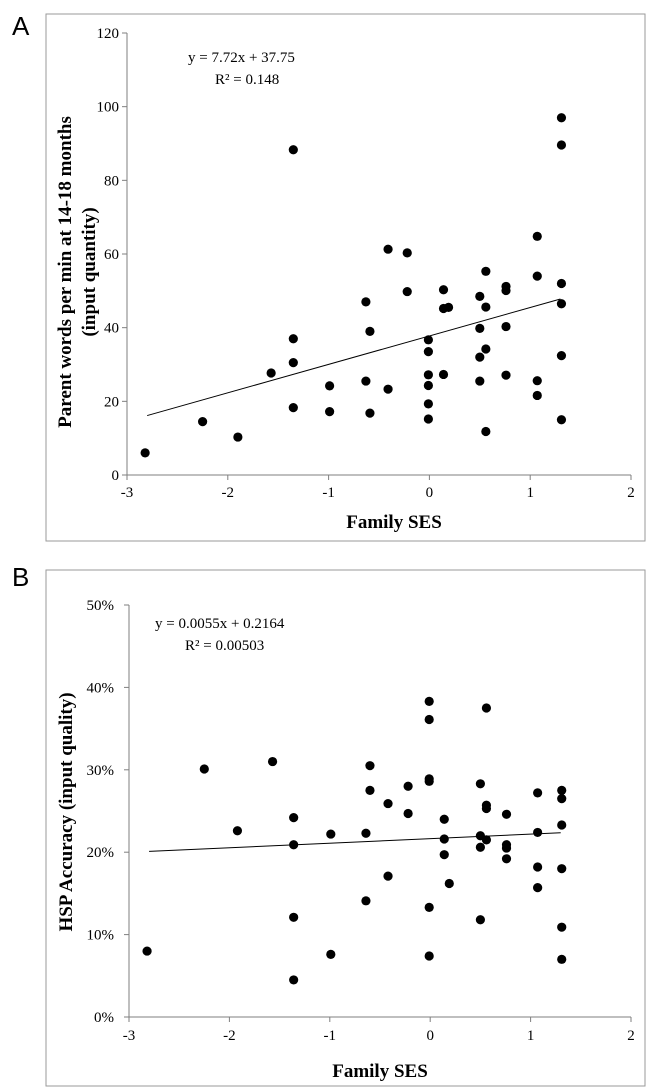 Image resolution: width=651 pixels, height=1088 pixels. Describe the element at coordinates (111, 255) in the screenshot. I see `panel-a-y-tick-label: 60` at that location.